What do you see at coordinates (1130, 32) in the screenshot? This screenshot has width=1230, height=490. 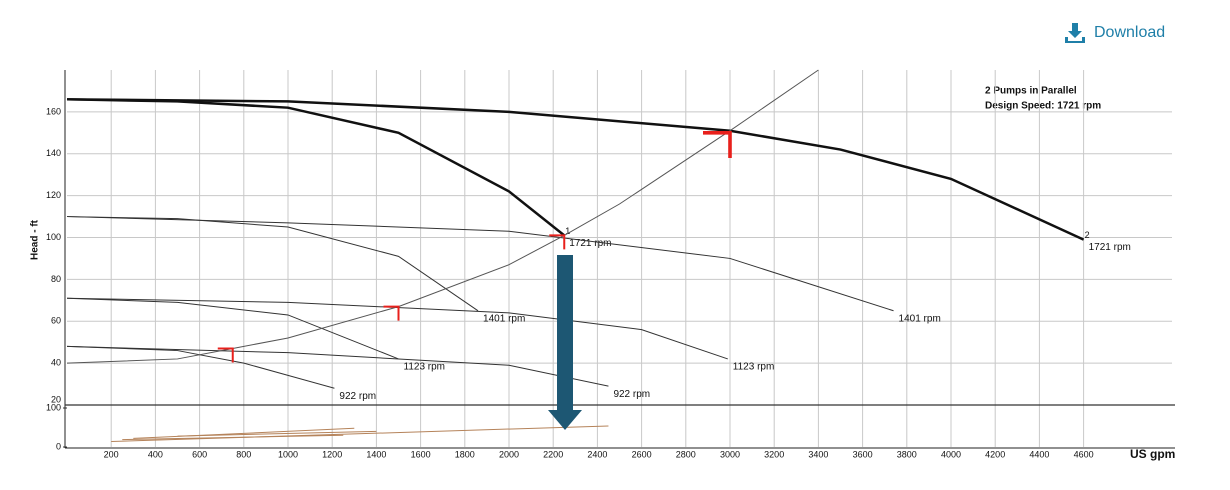 I see `download-label: Download` at bounding box center [1130, 32].